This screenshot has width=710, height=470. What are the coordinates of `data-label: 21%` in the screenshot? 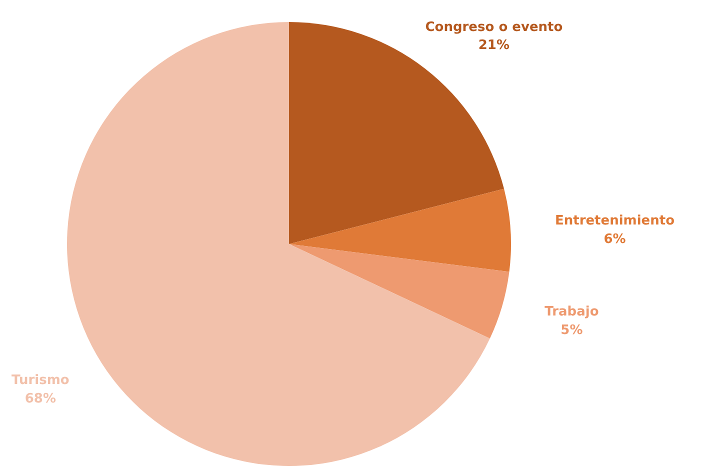 It's located at (494, 46).